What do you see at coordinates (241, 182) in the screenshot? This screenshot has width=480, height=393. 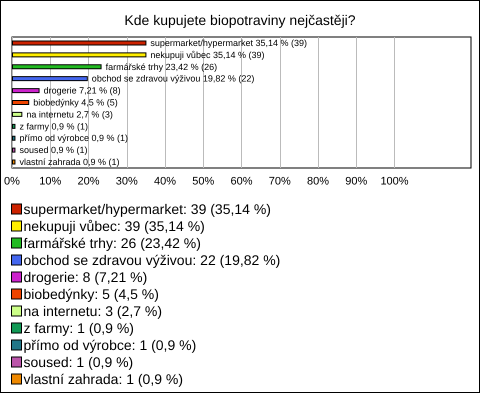 I see `x-tick-label: 60%` at bounding box center [241, 182].